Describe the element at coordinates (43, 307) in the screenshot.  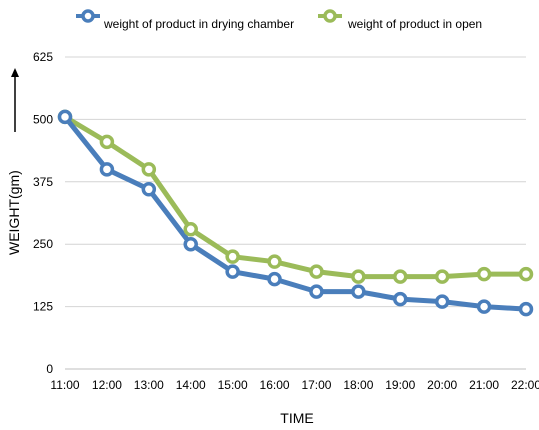
I see `y-tick-label: 125` at that location.